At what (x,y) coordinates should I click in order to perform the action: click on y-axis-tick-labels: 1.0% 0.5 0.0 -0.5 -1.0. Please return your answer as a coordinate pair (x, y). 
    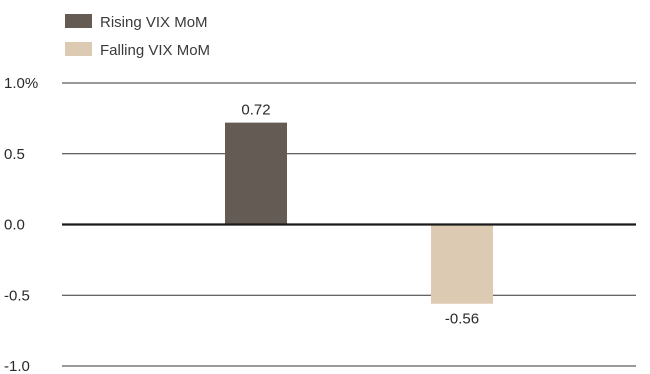
    Looking at the image, I should click on (21, 224).